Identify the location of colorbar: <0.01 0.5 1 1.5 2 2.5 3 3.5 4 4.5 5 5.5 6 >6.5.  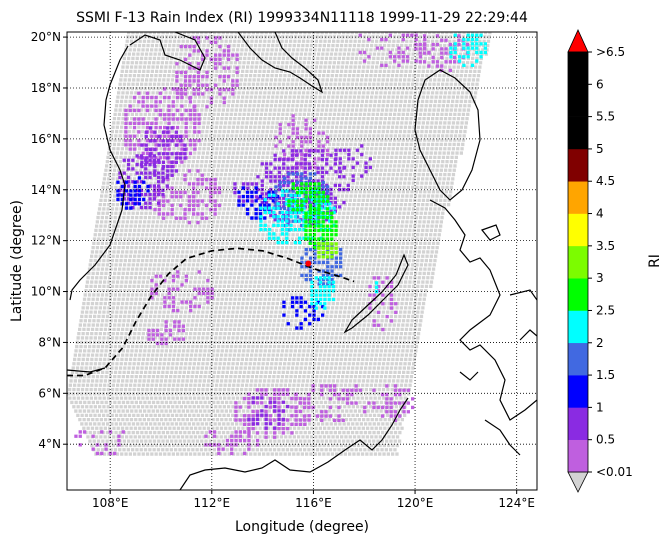
(600, 261).